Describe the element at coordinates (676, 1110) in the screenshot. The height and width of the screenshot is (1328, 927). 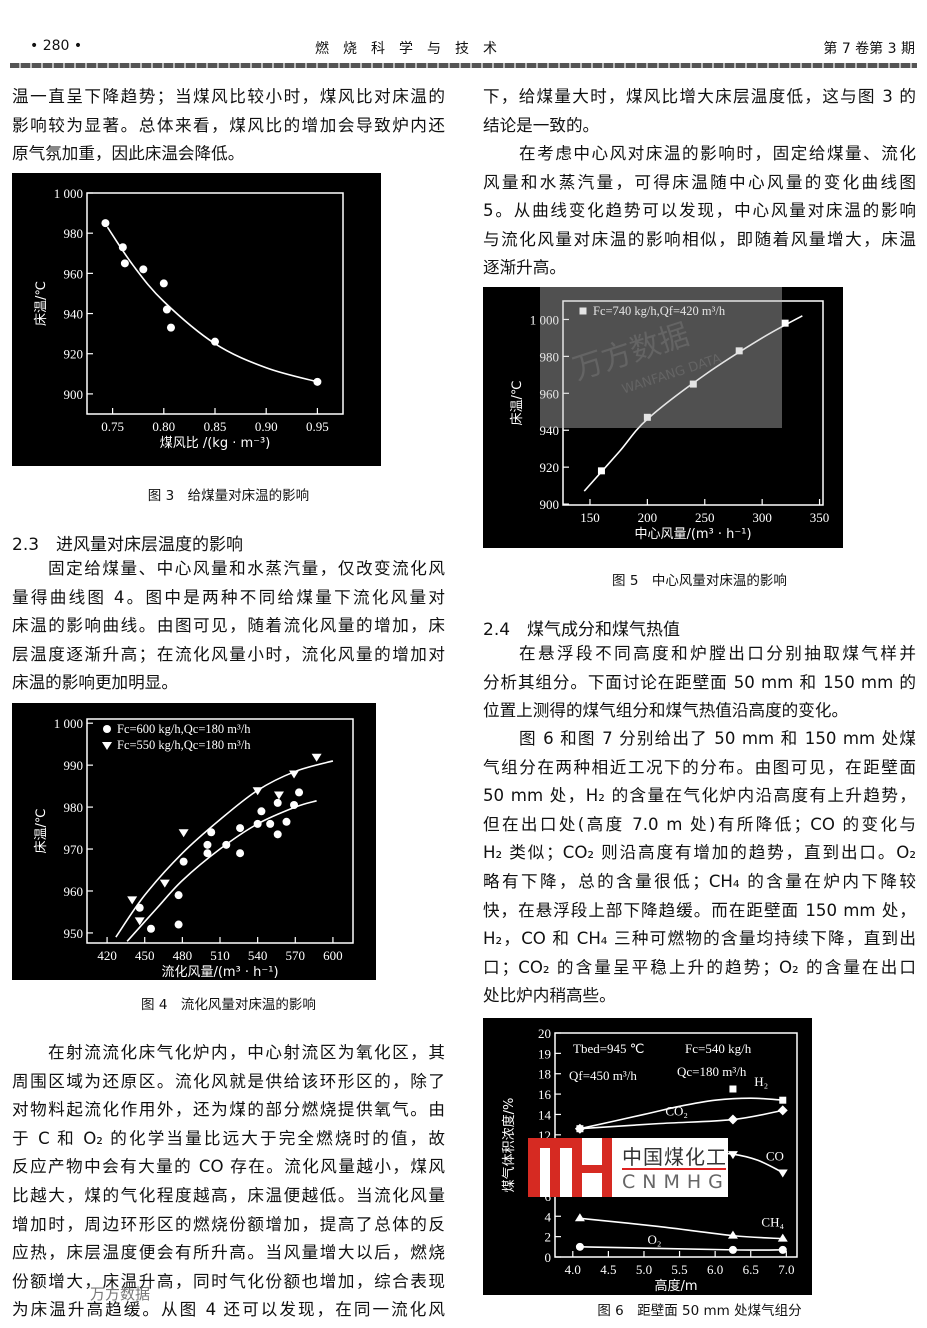
I see `series-label: CO₂` at that location.